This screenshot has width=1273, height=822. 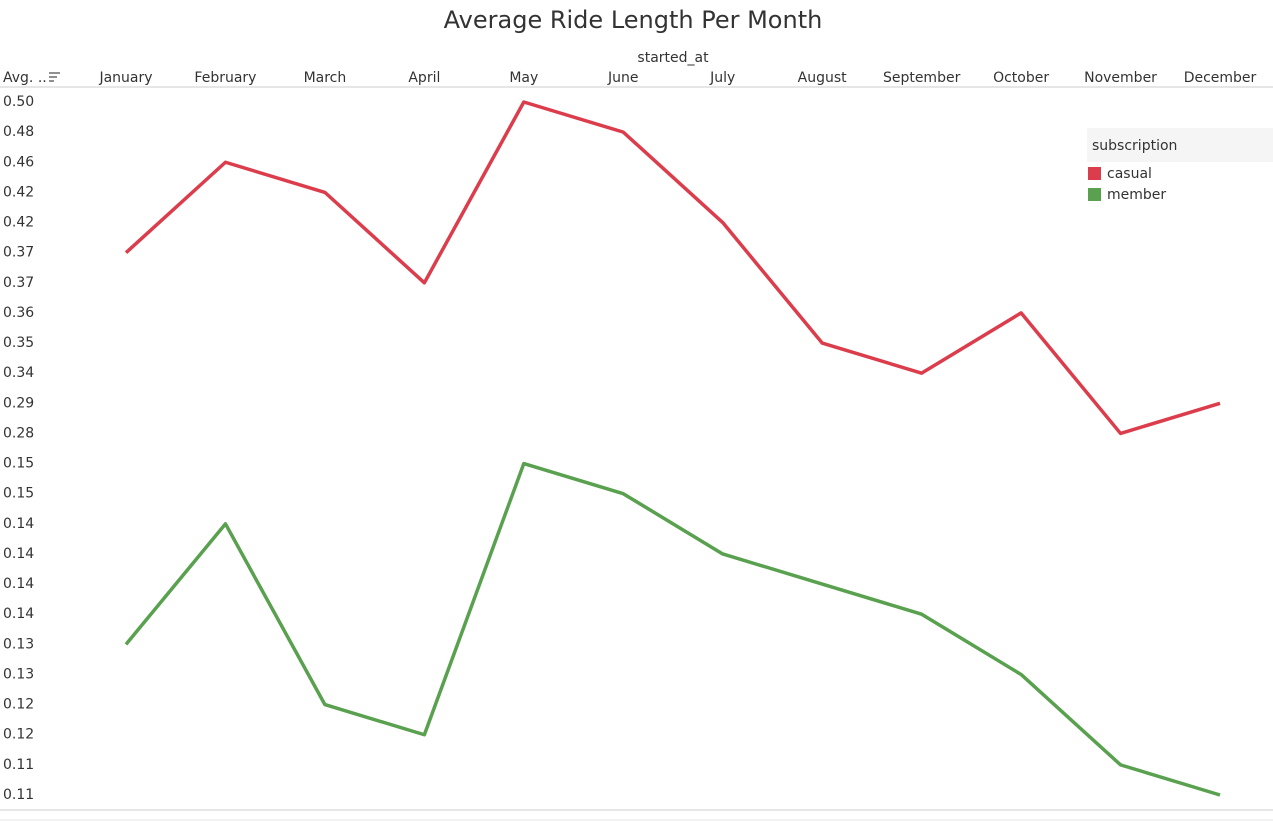 I want to click on legend-label: member, so click(x=1136, y=195).